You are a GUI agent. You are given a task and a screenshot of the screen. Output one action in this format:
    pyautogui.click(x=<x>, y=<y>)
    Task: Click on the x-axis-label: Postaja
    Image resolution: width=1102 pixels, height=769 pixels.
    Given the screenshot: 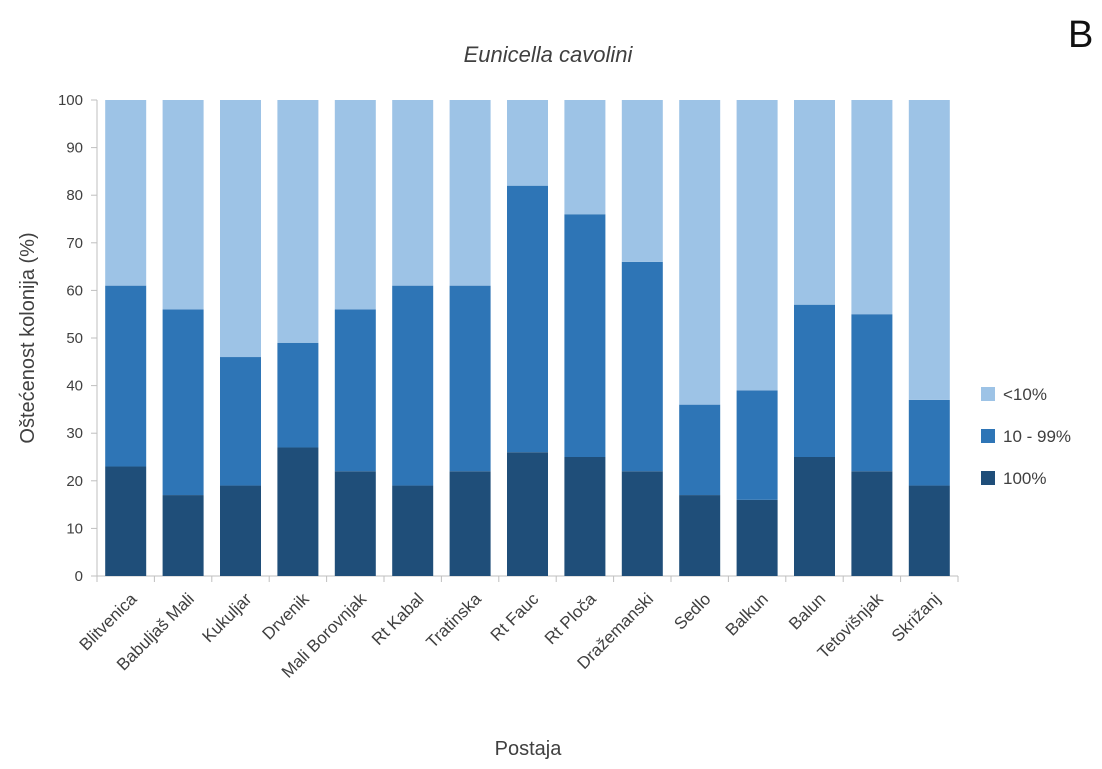 What is the action you would take?
    pyautogui.click(x=529, y=749)
    